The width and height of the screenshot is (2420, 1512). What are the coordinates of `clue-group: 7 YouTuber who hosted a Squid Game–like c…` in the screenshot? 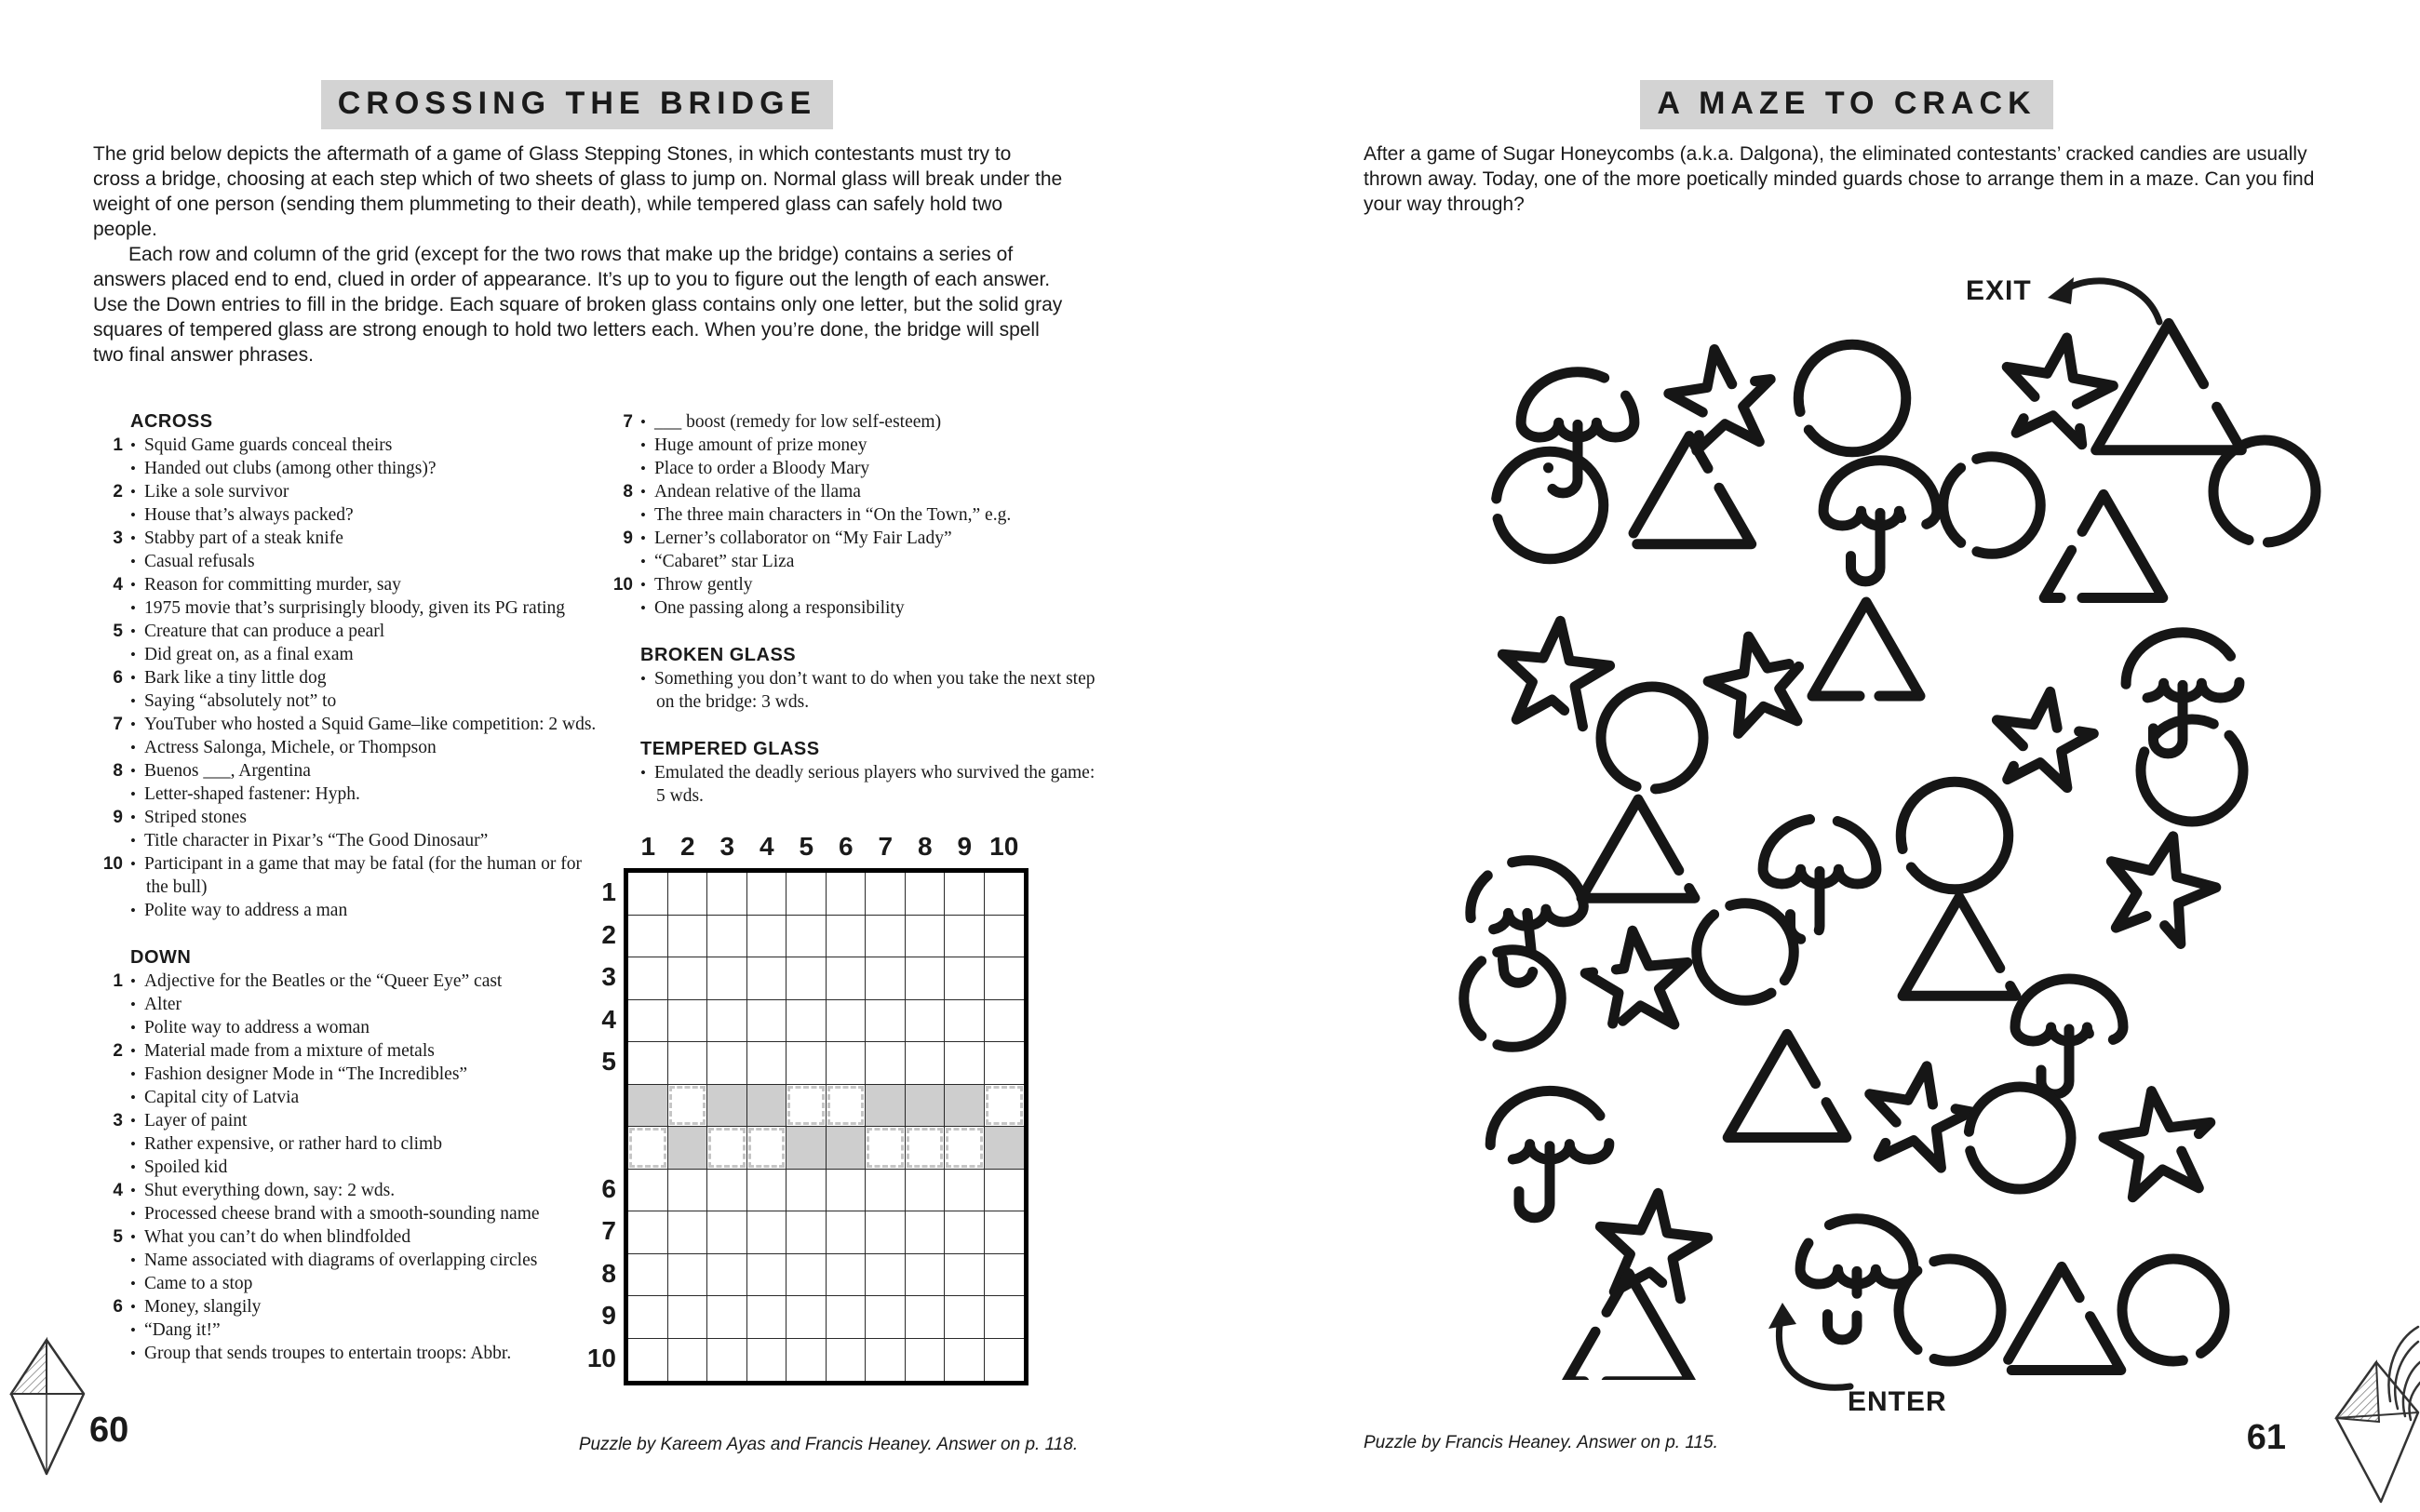 It's located at (349, 736).